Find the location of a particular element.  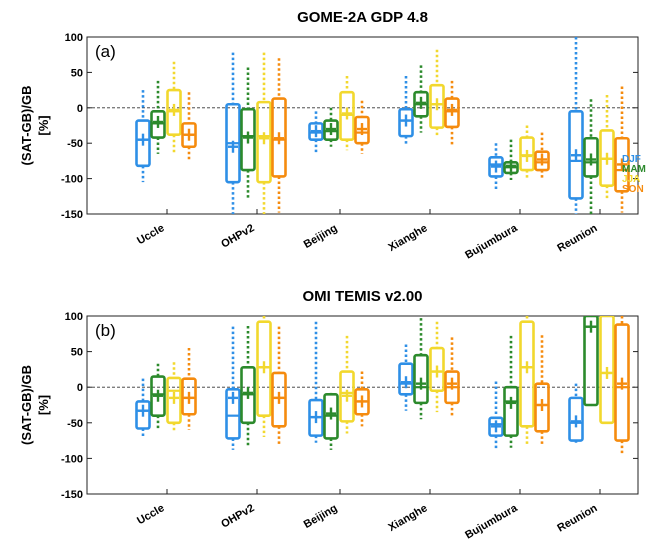

y-tick-label: -150 is located at coordinates (72, 495).